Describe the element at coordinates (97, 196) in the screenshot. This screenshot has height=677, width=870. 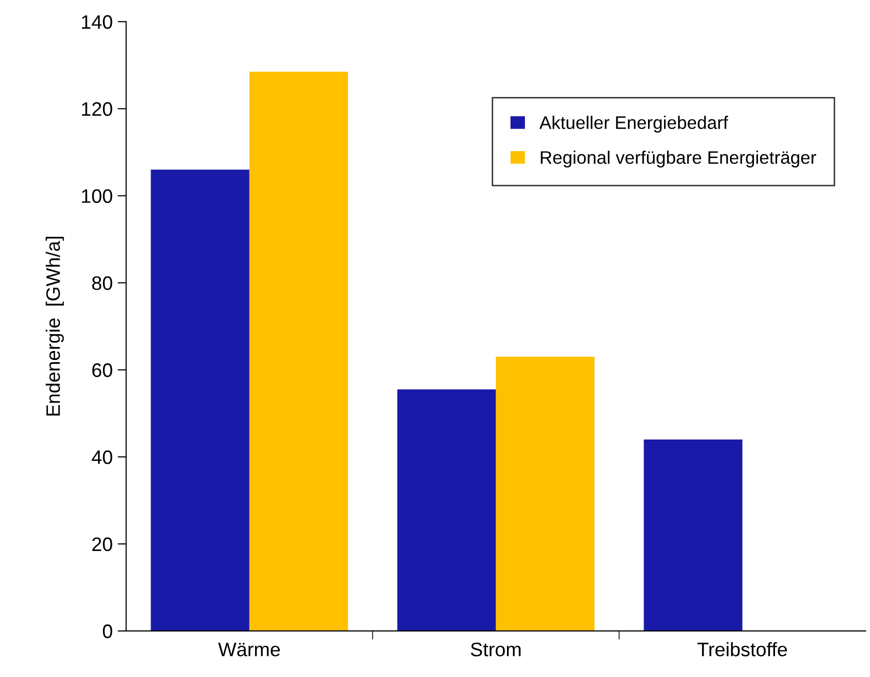
I see `y-tick-label: 100` at that location.